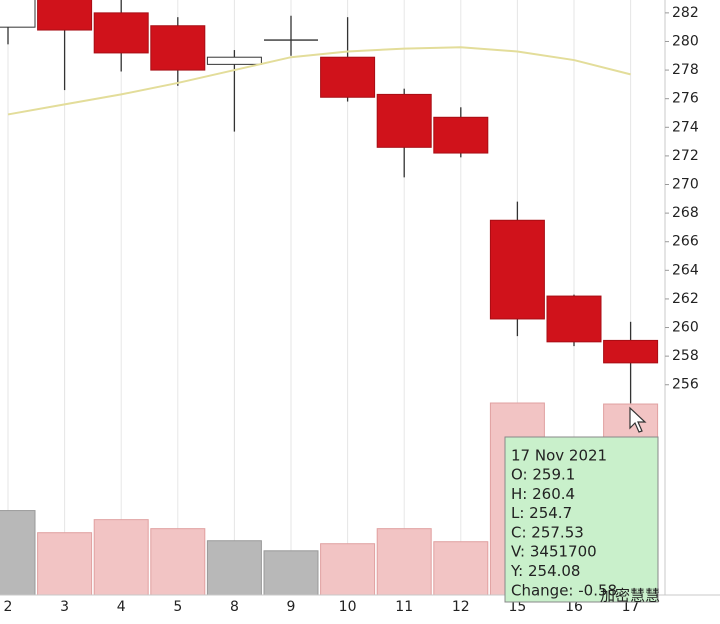 This screenshot has height=624, width=720. Describe the element at coordinates (404, 607) in the screenshot. I see `x-tick-label: 11` at that location.